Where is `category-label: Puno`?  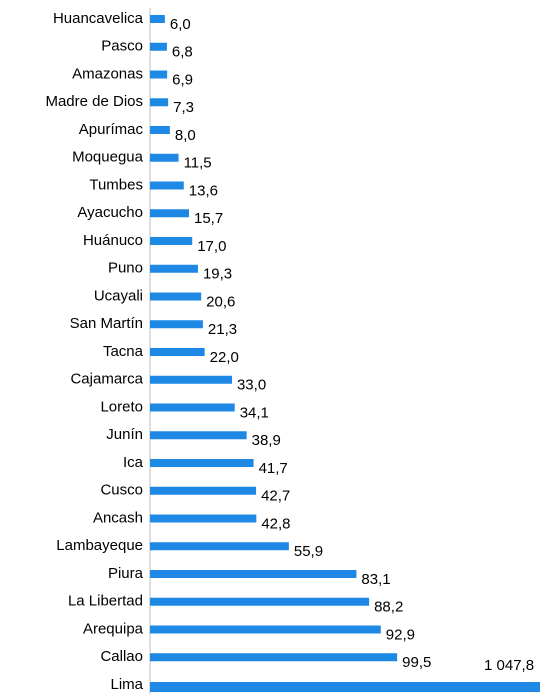
category-label: Puno is located at coordinates (125, 268).